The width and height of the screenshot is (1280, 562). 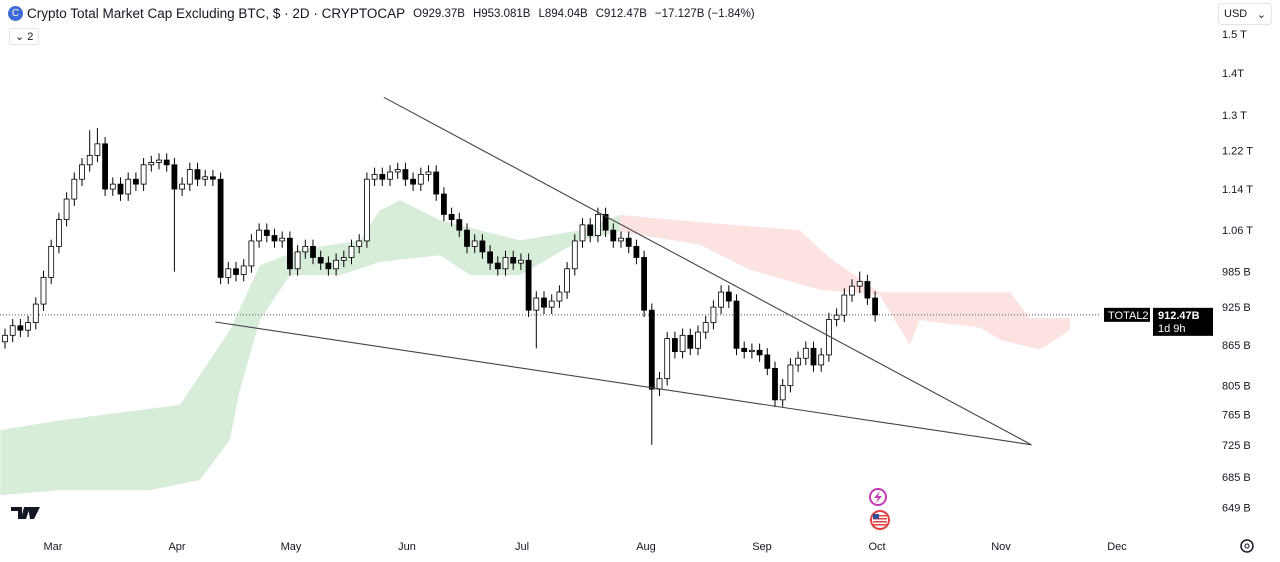 What do you see at coordinates (407, 547) in the screenshot?
I see `x-tick-label: Jun` at bounding box center [407, 547].